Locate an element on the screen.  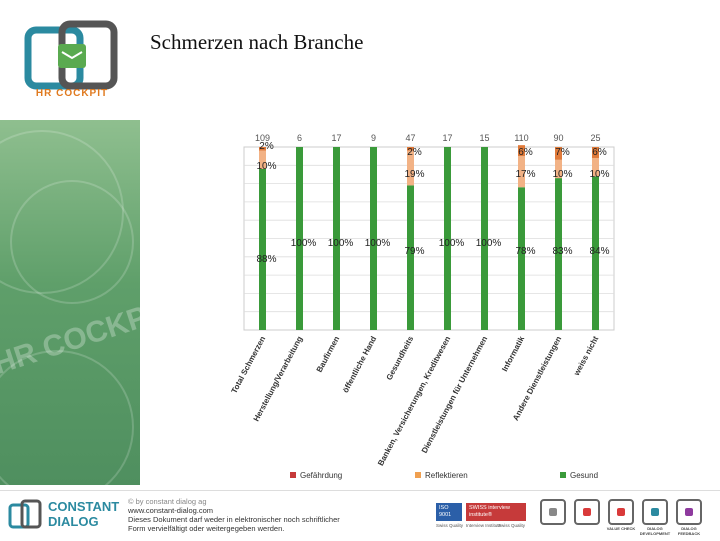
category-label: Banken, Versicherungen, Kreditwesen is located at coordinates (414, 401).